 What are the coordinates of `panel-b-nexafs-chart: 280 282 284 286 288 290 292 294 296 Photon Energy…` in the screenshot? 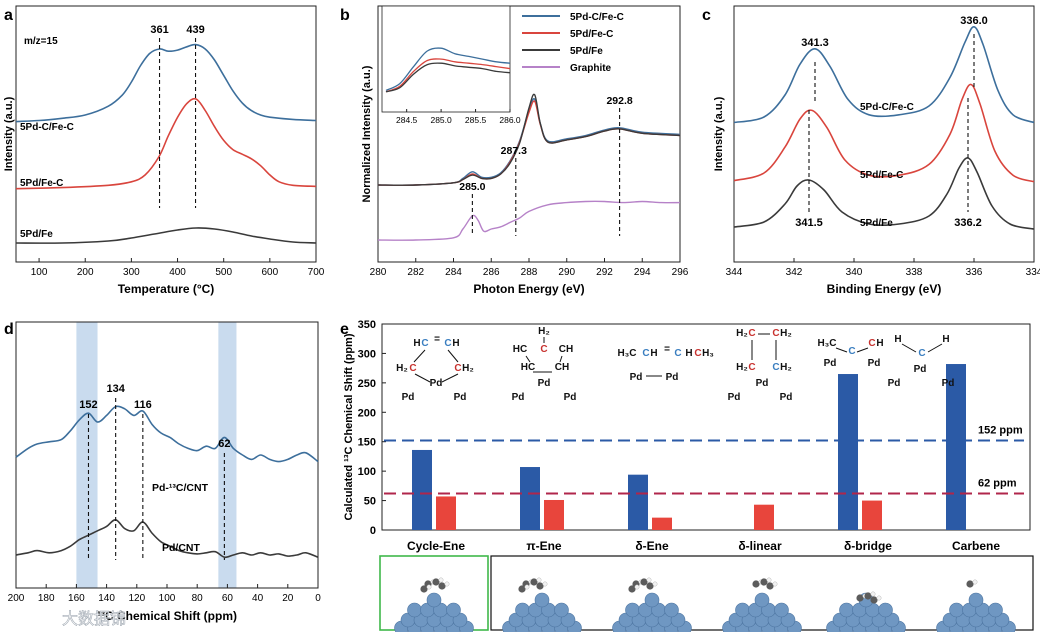 It's located at (525, 150).